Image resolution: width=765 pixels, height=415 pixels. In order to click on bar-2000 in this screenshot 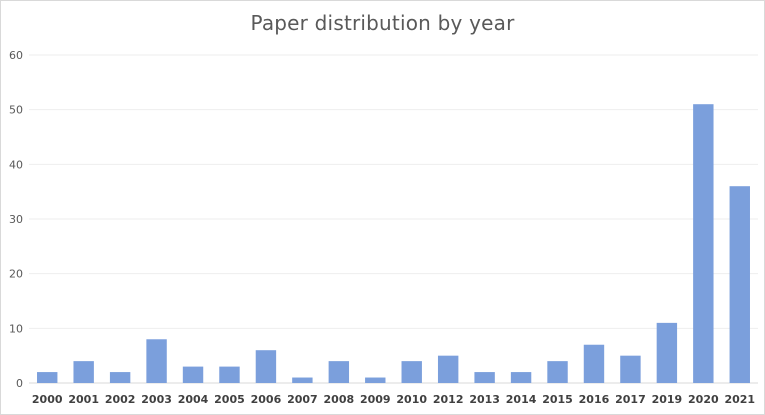, I will do `click(47, 377)`.